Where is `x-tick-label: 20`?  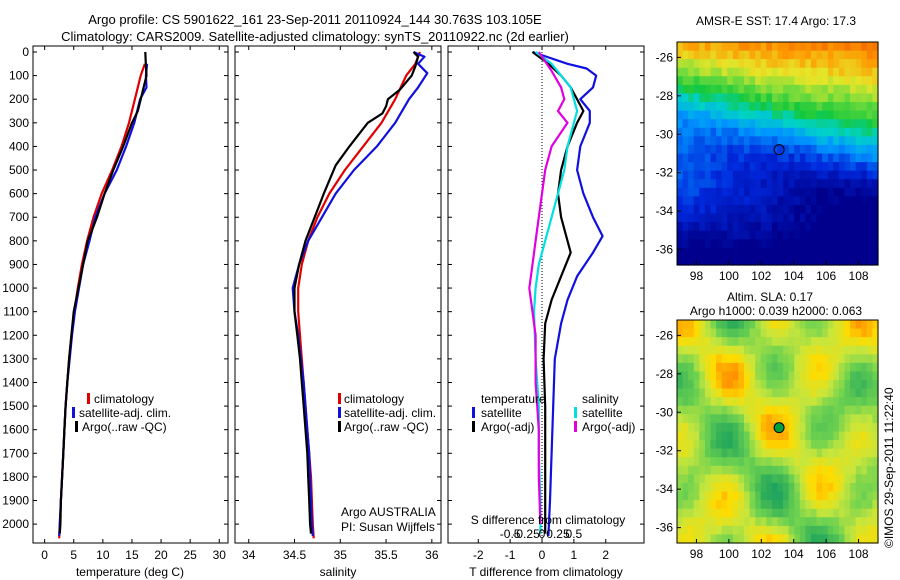
x-tick-label: 20 is located at coordinates (161, 555).